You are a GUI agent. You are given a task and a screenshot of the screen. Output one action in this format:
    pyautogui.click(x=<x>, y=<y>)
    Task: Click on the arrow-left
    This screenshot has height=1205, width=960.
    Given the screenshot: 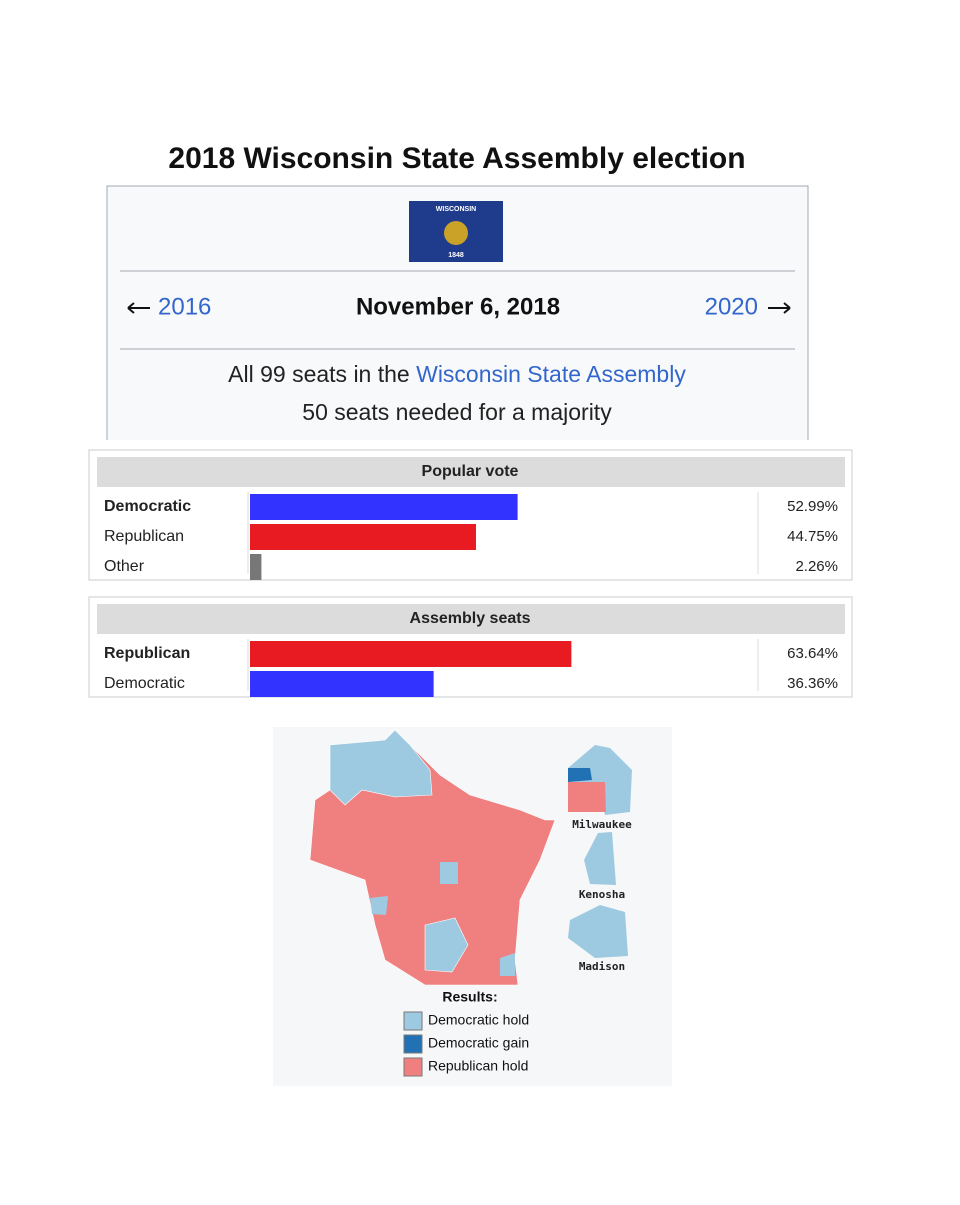 What is the action you would take?
    pyautogui.click(x=138, y=308)
    